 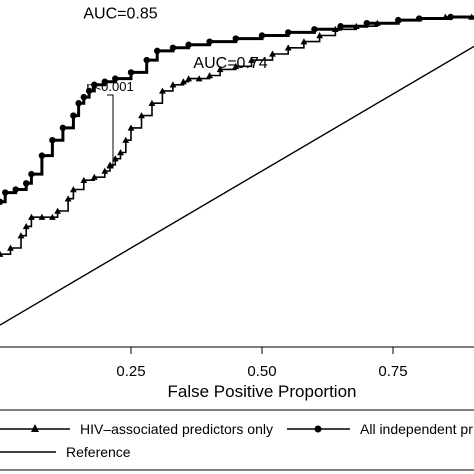 I want to click on triangle-marker-icon, so click(x=35, y=428).